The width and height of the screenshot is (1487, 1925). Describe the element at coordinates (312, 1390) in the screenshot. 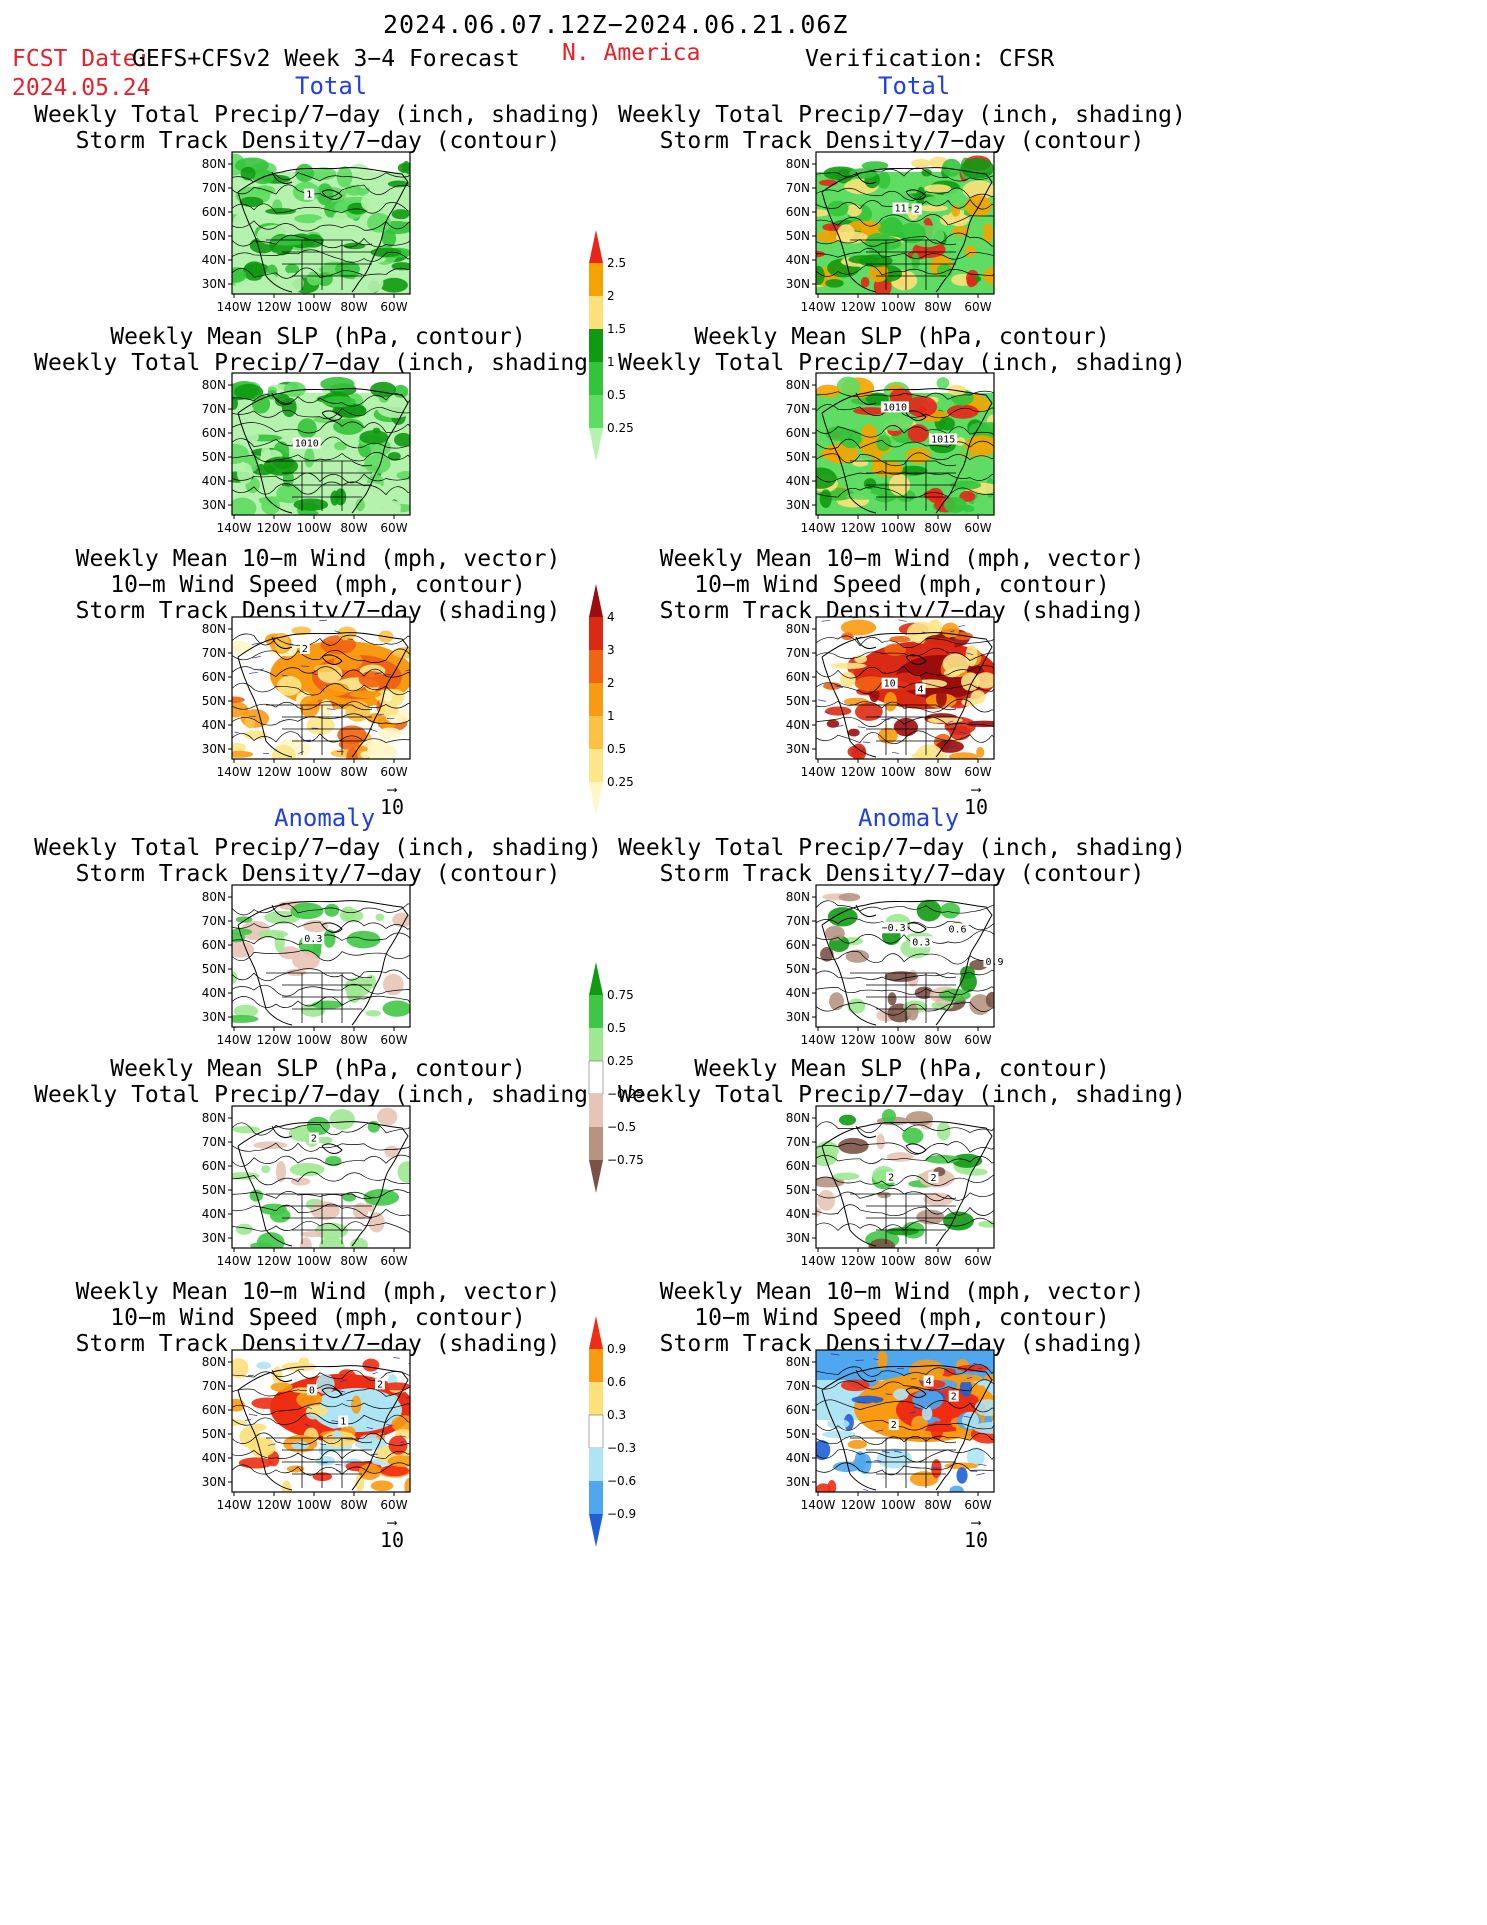

I see `contour-label: 0` at that location.